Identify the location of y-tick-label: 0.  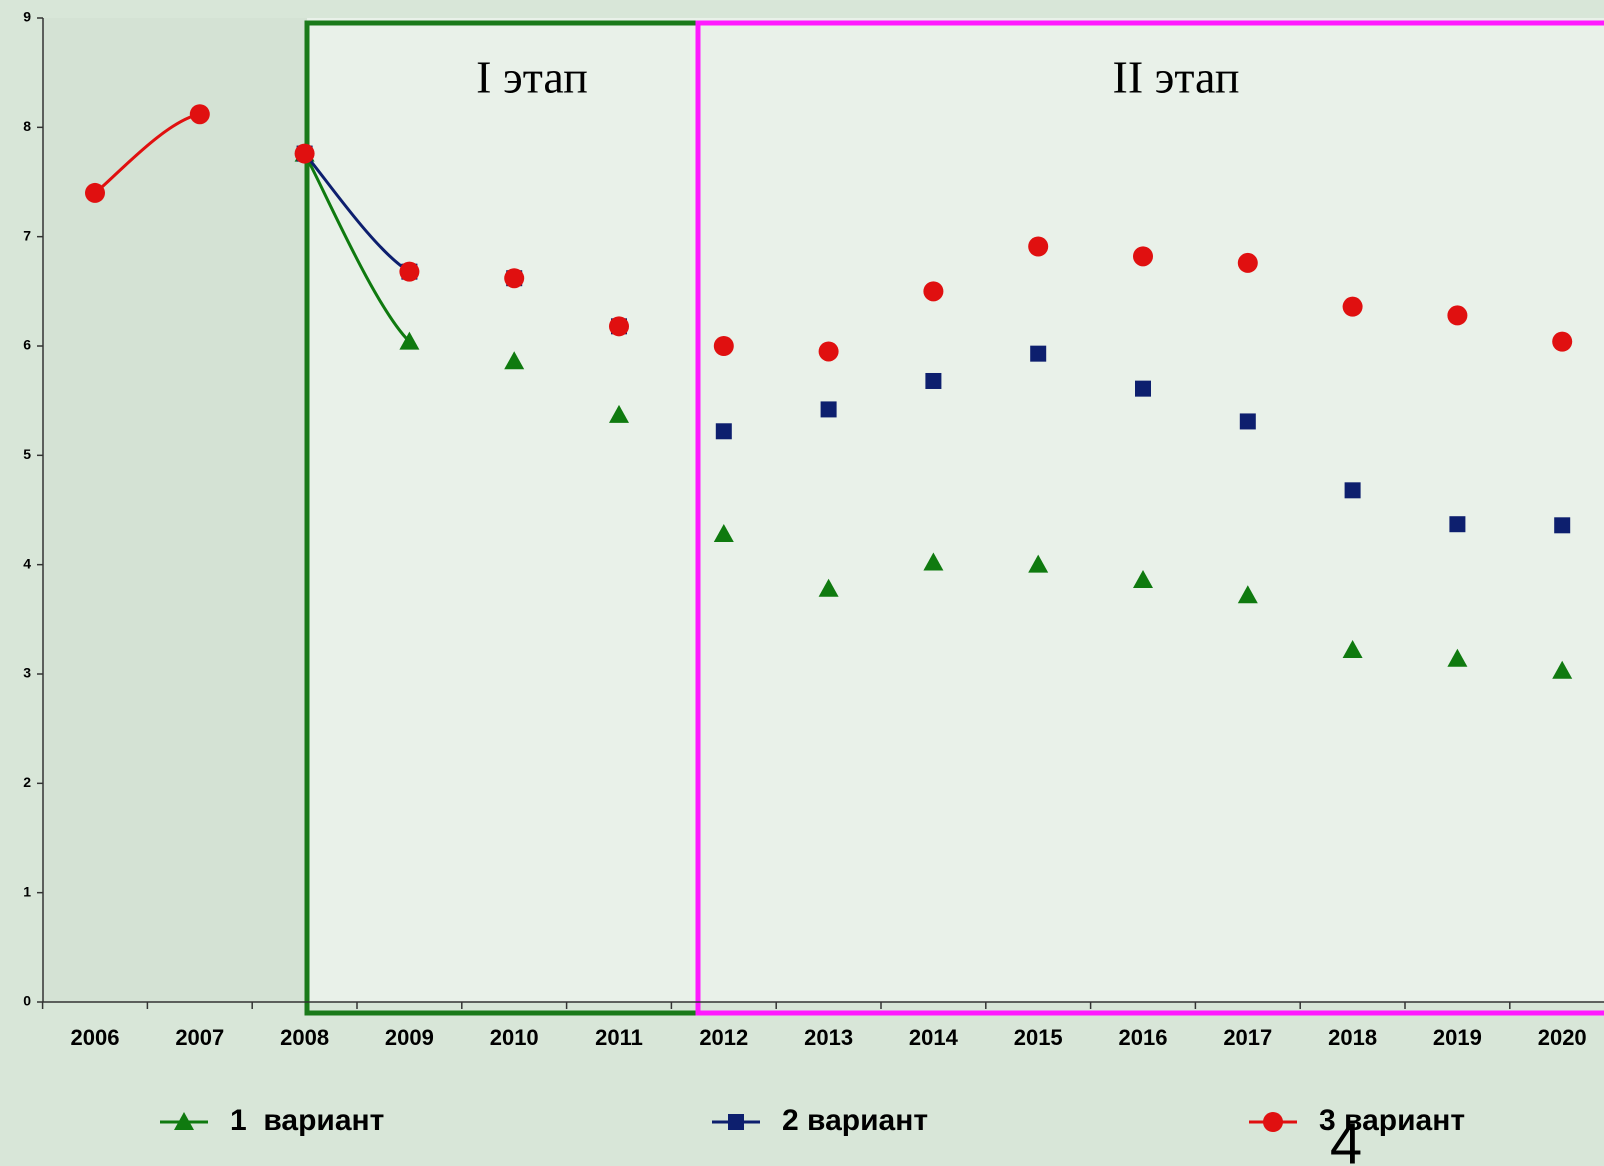
(27, 1001).